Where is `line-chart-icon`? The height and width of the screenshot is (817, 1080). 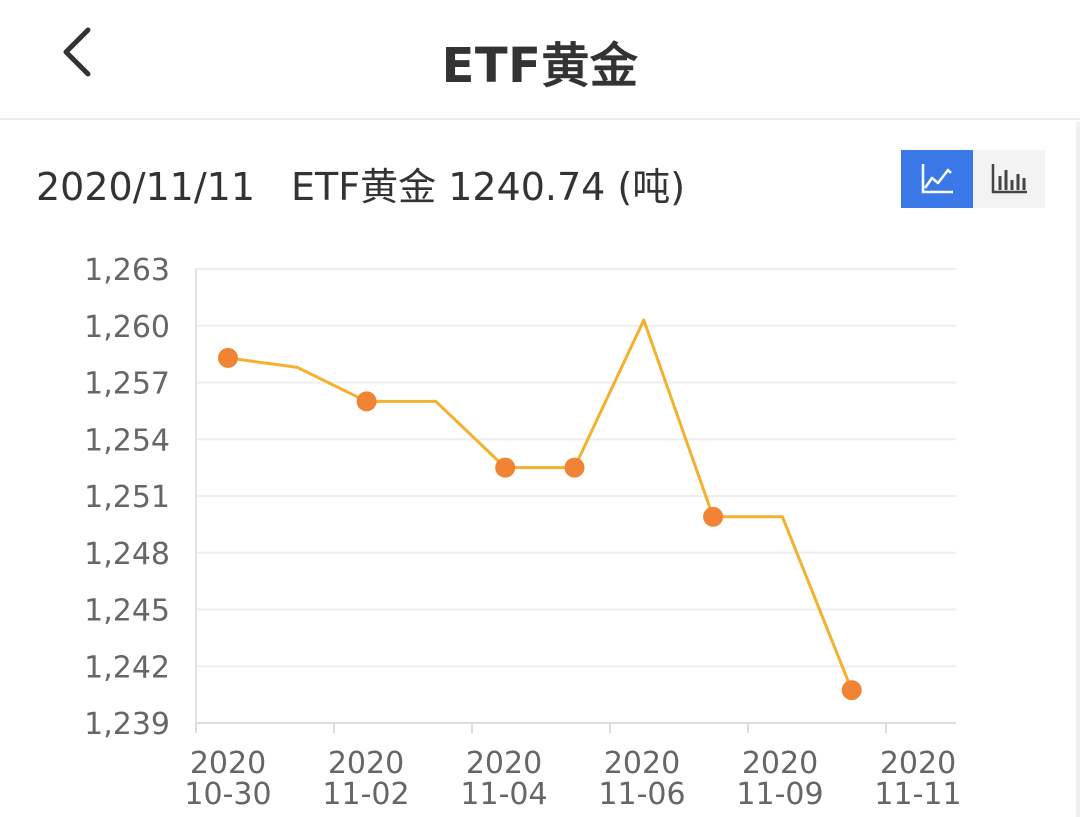 line-chart-icon is located at coordinates (937, 179).